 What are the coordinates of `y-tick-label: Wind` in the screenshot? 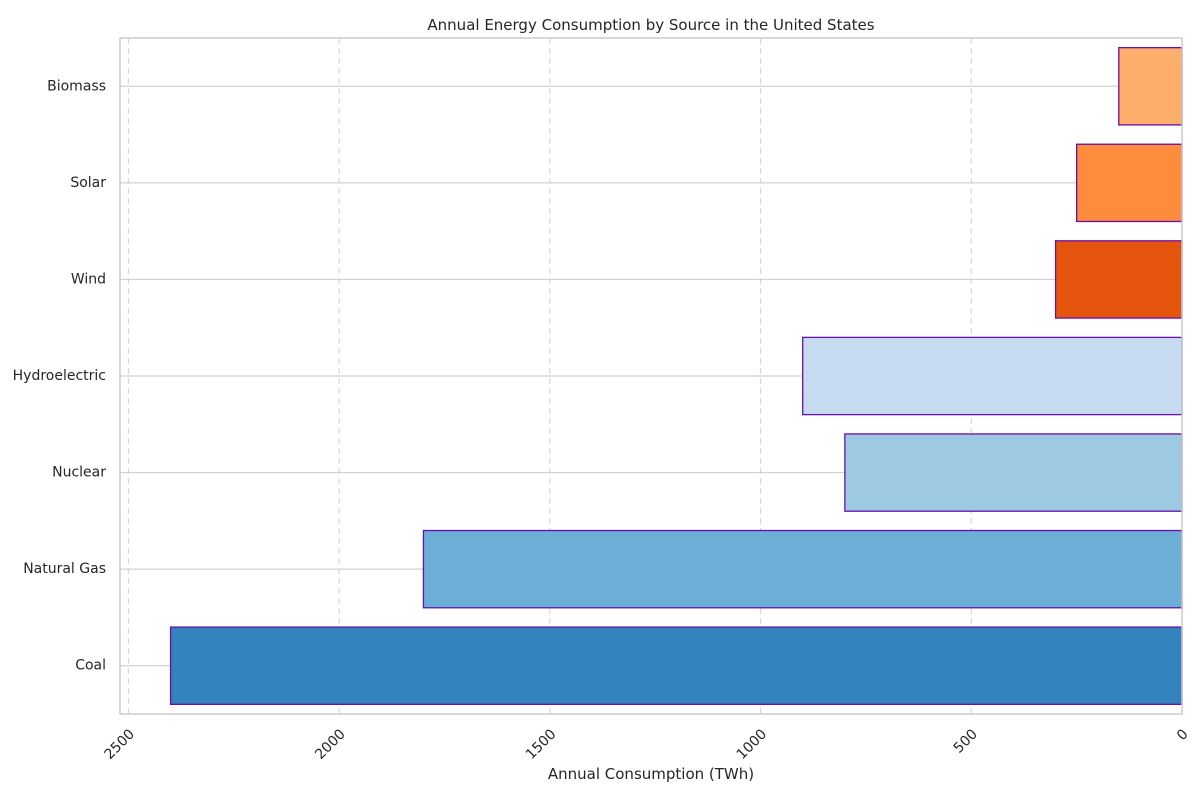 It's located at (88, 279).